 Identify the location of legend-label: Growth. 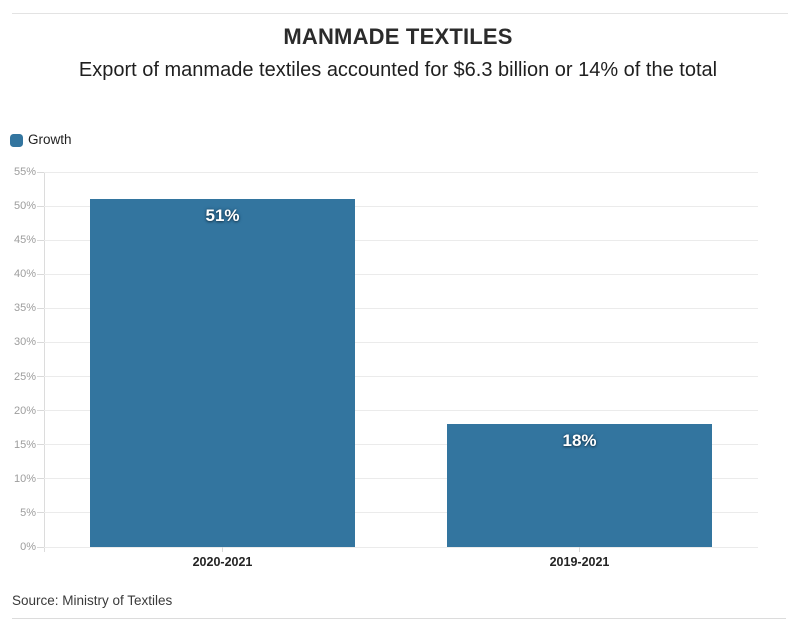
(50, 139).